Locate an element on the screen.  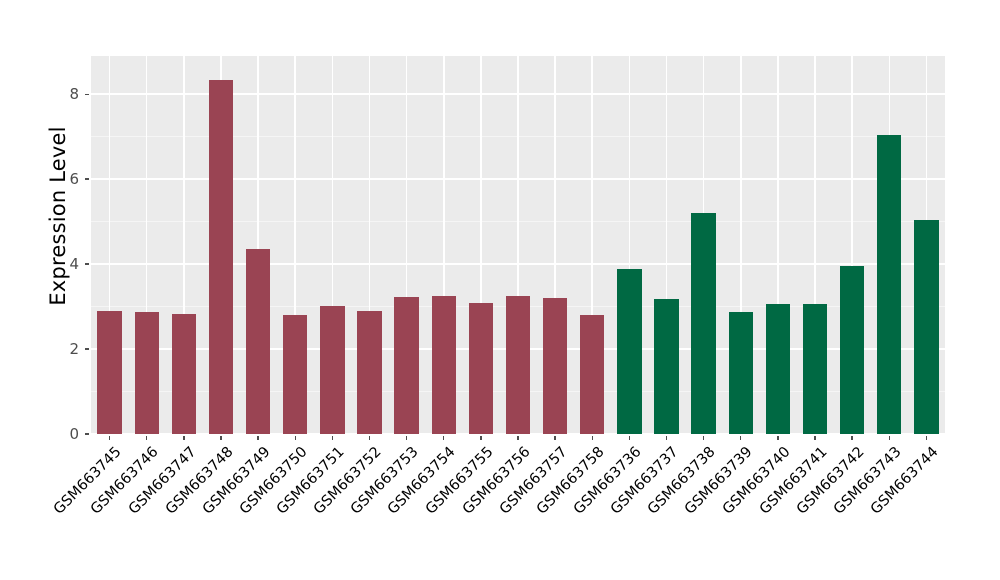
y-axis-tick-label: 2 is located at coordinates (74, 349).